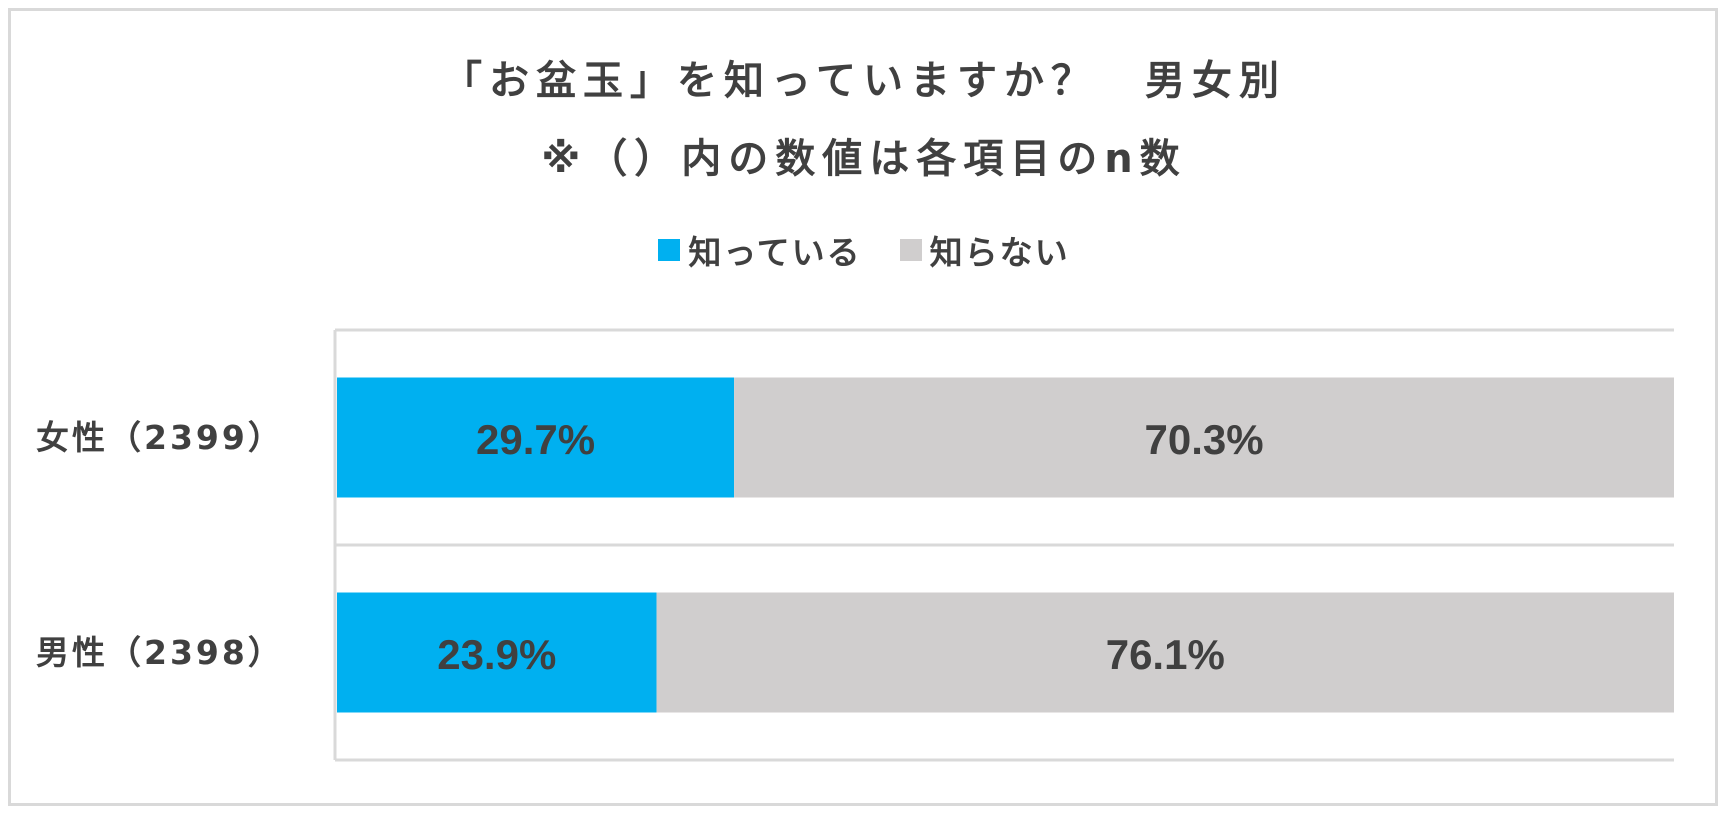 This screenshot has width=1728, height=816. Describe the element at coordinates (775, 252) in the screenshot. I see `legend-label-known: 知っている` at that location.